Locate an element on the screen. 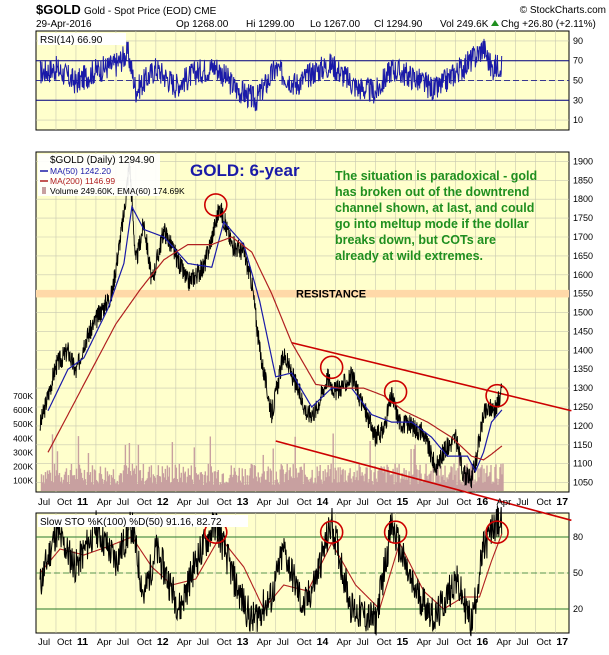 This screenshot has height=655, width=609. header-close: Cl 1294.90 is located at coordinates (398, 24).